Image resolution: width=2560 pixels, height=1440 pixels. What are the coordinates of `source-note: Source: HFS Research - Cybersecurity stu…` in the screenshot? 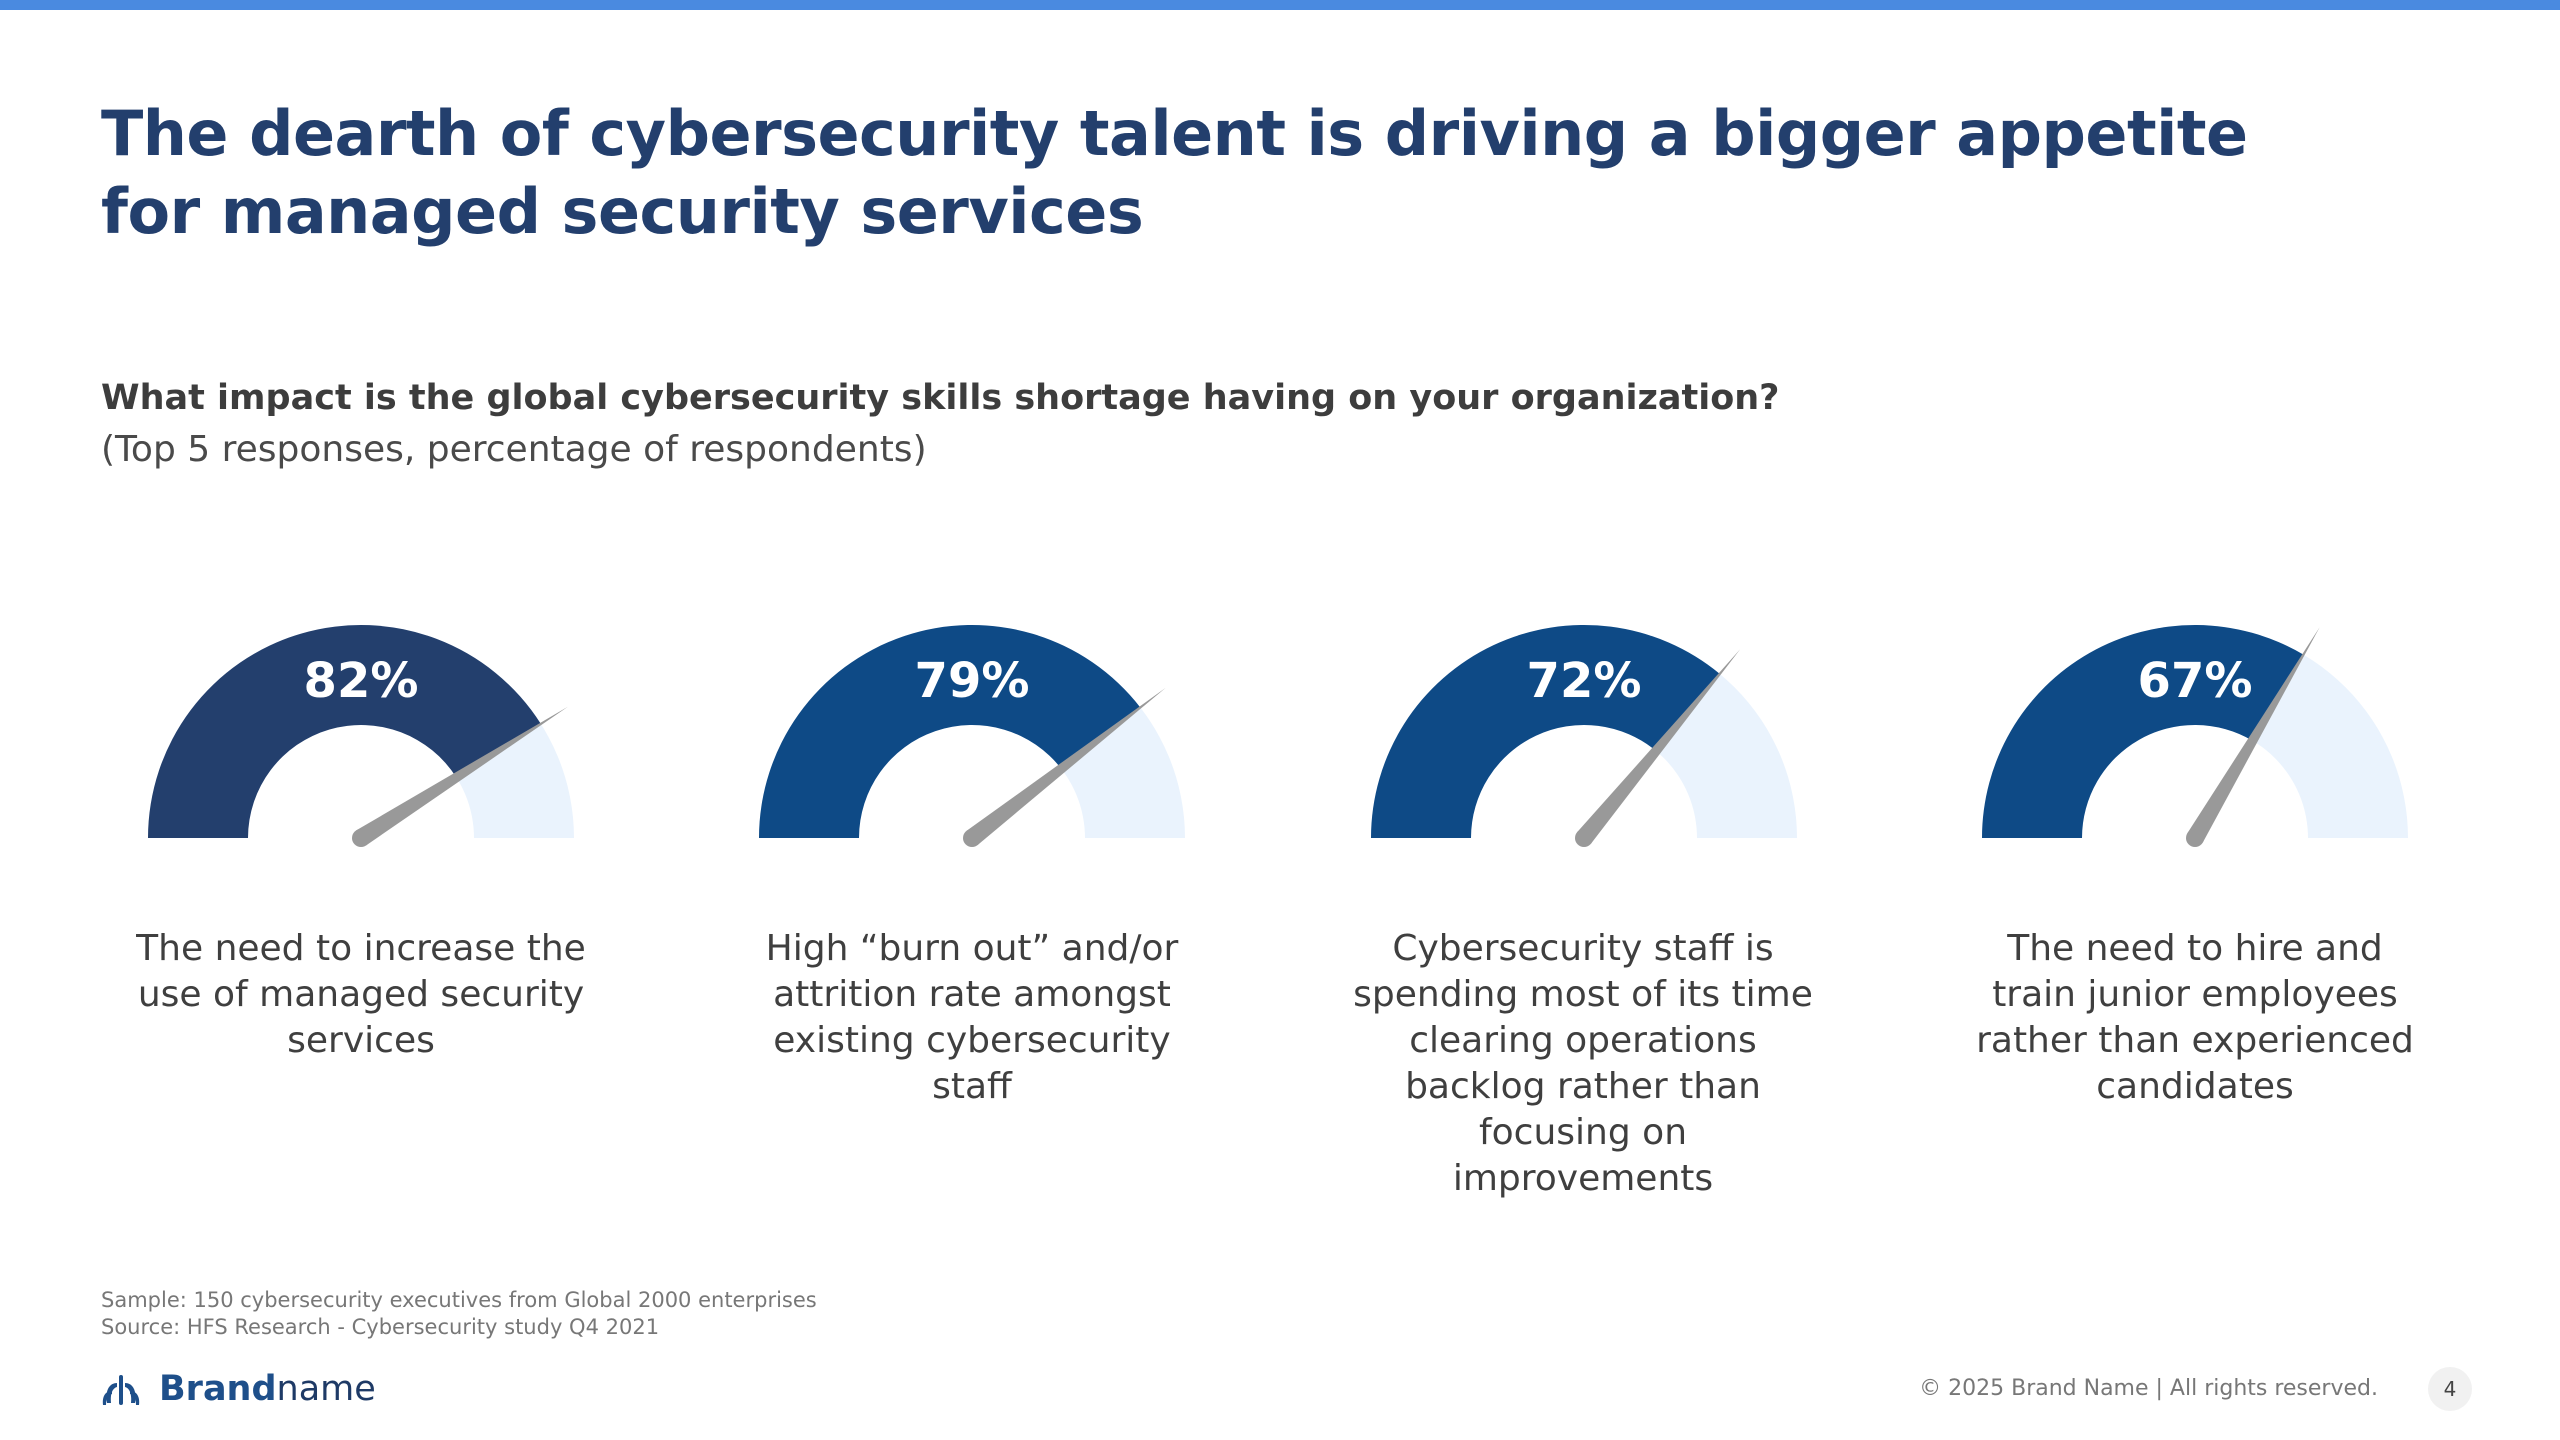 It's located at (380, 1327).